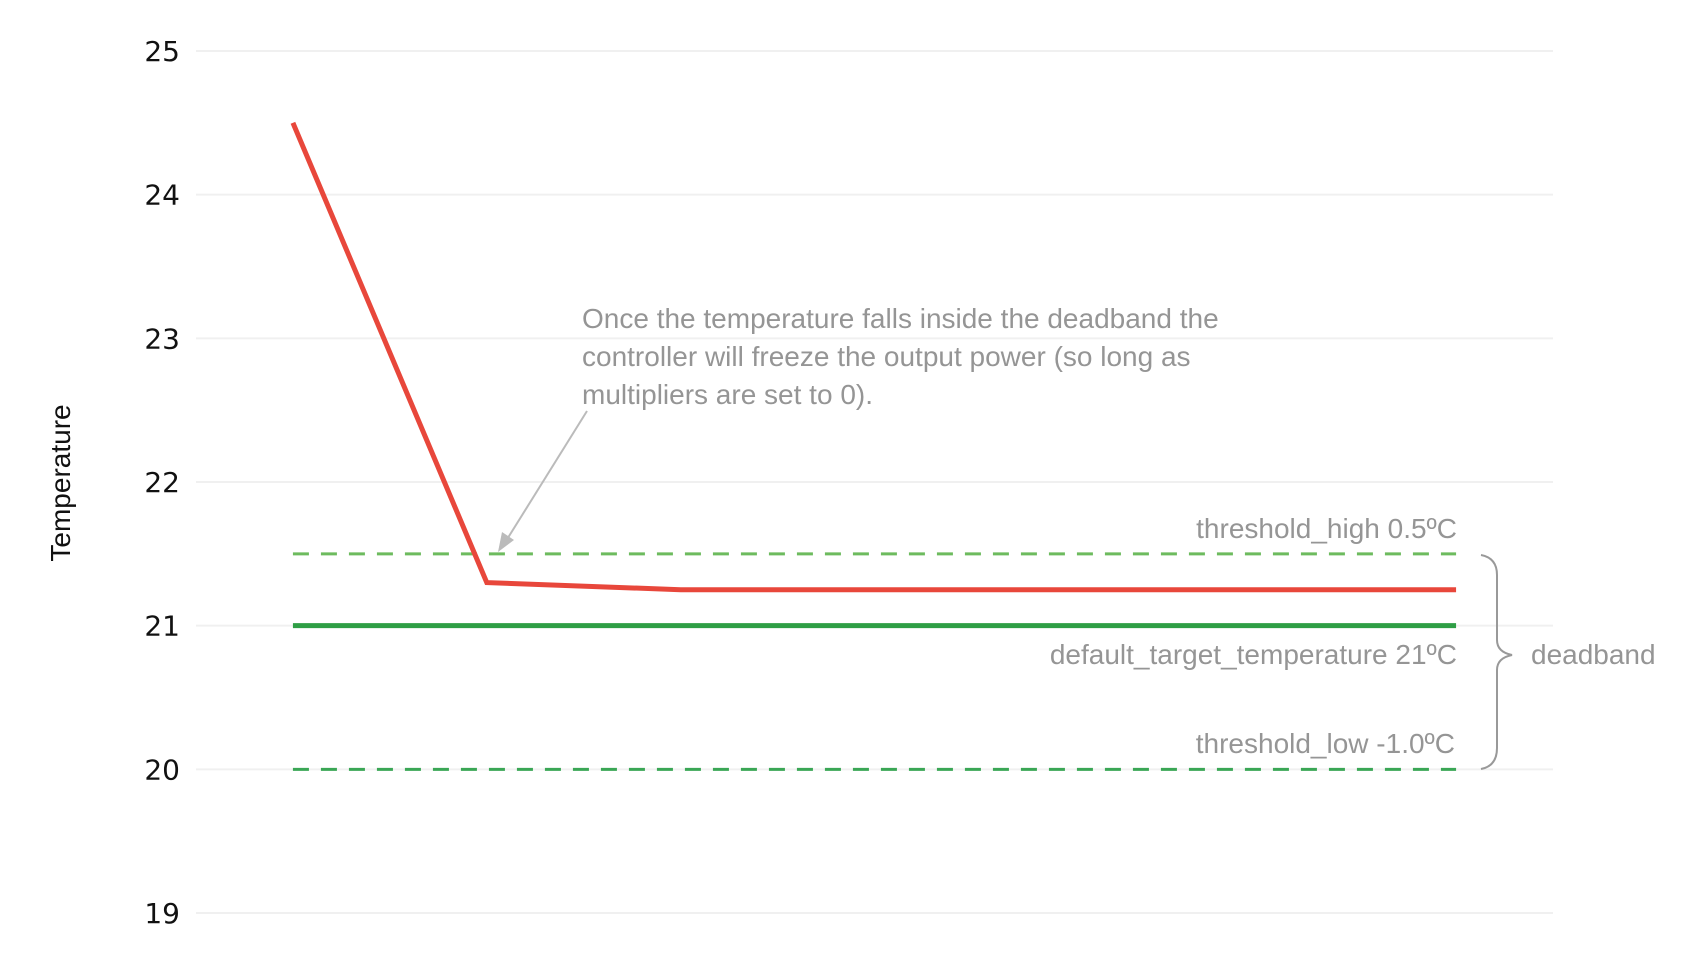  I want to click on deadband-brace, so click(1496, 662).